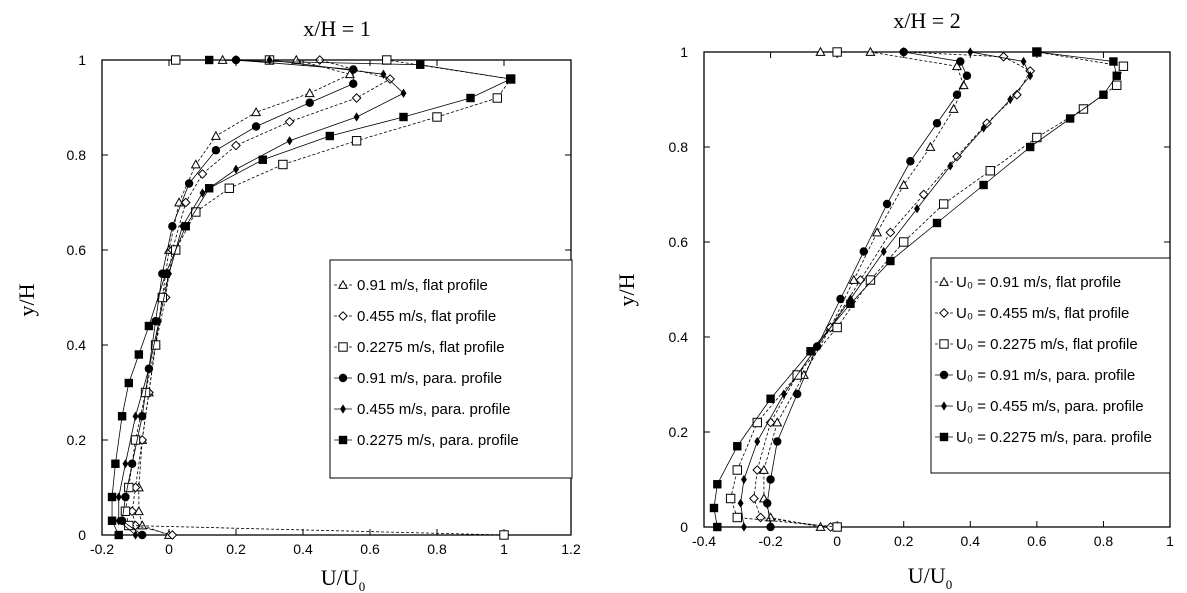  I want to click on chart-title: x/H = 1, so click(336, 28).